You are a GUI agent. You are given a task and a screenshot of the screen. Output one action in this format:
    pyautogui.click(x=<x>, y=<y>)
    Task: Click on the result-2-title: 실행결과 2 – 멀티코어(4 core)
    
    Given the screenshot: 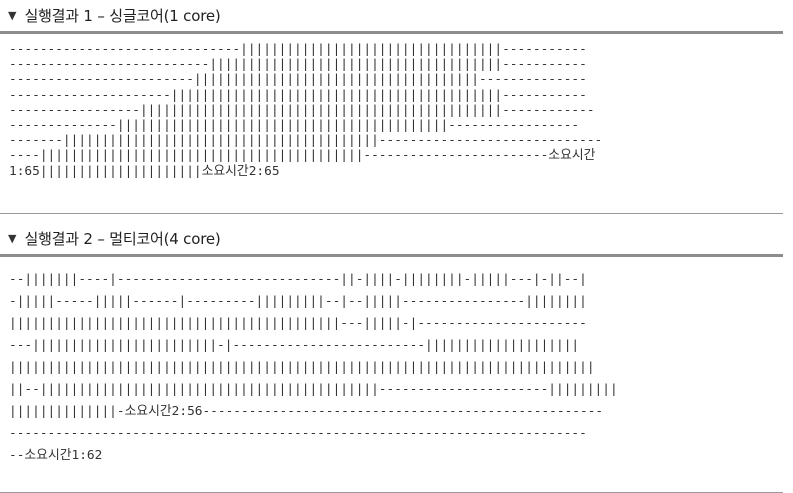 What is the action you would take?
    pyautogui.click(x=122, y=239)
    